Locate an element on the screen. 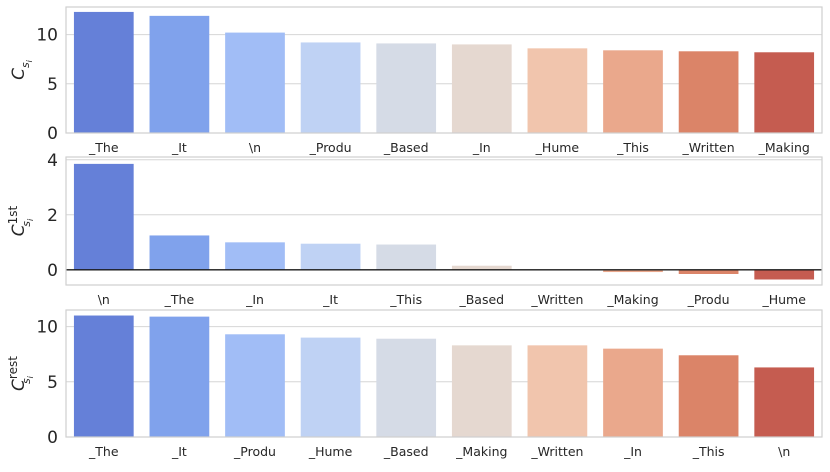 Image resolution: width=830 pixels, height=472 pixels. y-axis-label: C1stsi is located at coordinates (20, 220).